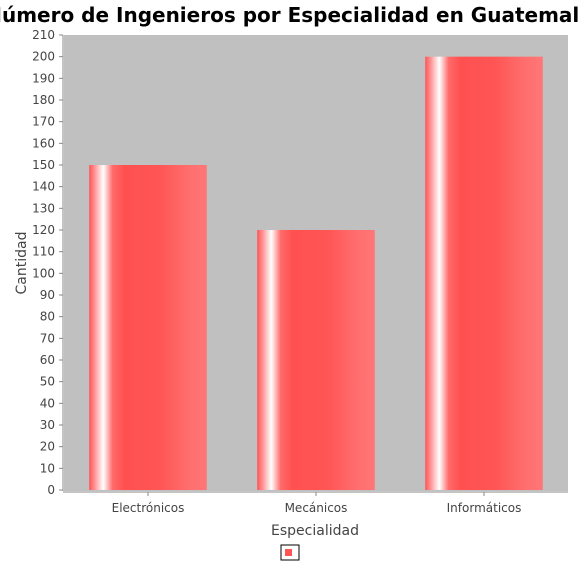  I want to click on y-tick-label: 90, so click(47, 295).